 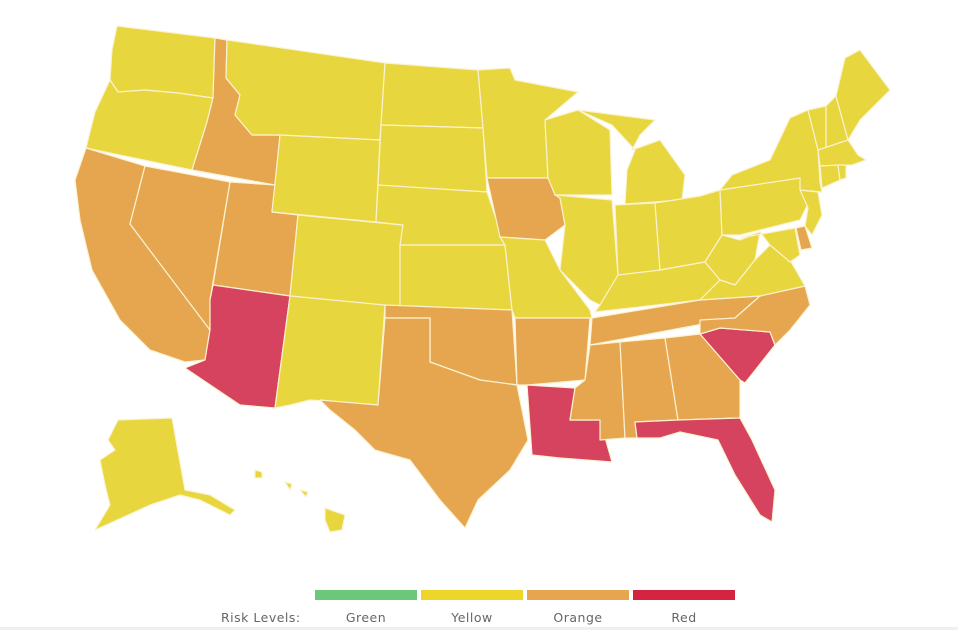 What do you see at coordinates (472, 617) in the screenshot?
I see `legend-label-yellow: Yellow` at bounding box center [472, 617].